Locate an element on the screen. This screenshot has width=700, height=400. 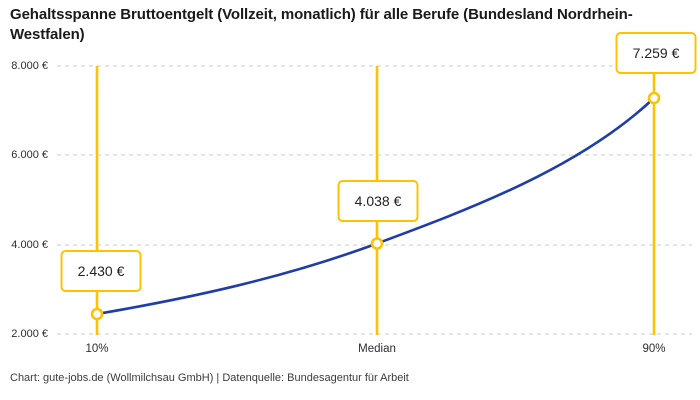
value-label-10pct: 2.430 € is located at coordinates (101, 271).